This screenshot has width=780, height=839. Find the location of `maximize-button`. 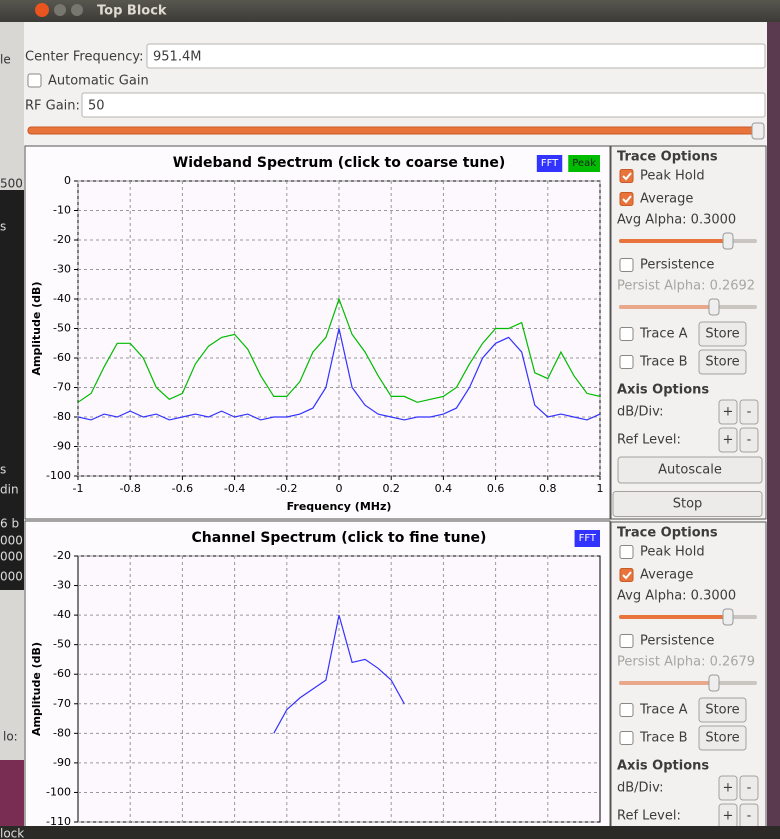

maximize-button is located at coordinates (77, 10).